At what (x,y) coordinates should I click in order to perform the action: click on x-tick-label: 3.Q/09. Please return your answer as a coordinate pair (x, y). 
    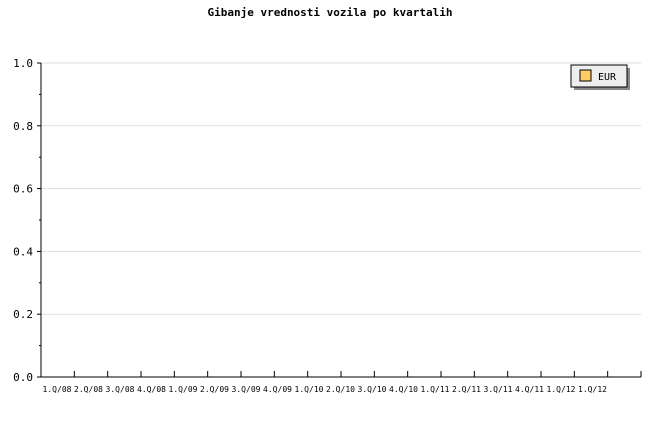
    Looking at the image, I should click on (246, 389).